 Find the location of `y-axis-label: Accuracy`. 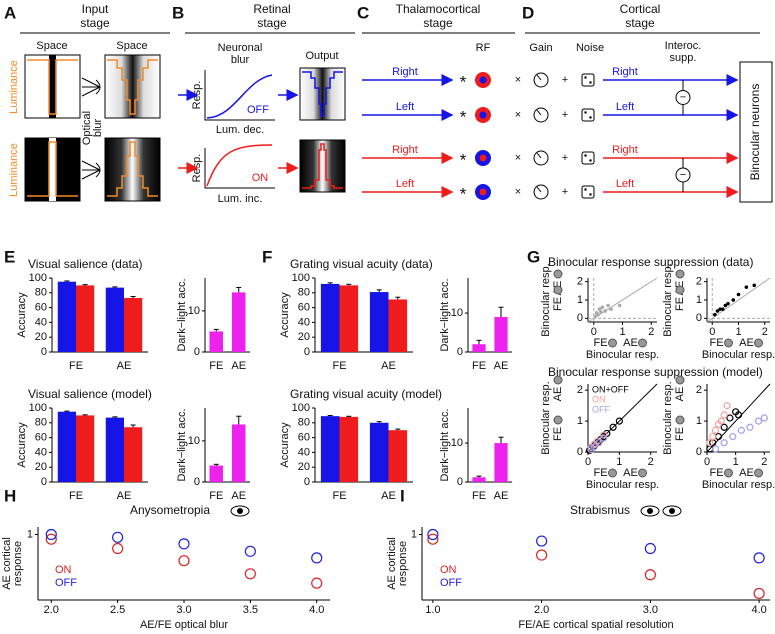

y-axis-label: Accuracy is located at coordinates (22, 445).